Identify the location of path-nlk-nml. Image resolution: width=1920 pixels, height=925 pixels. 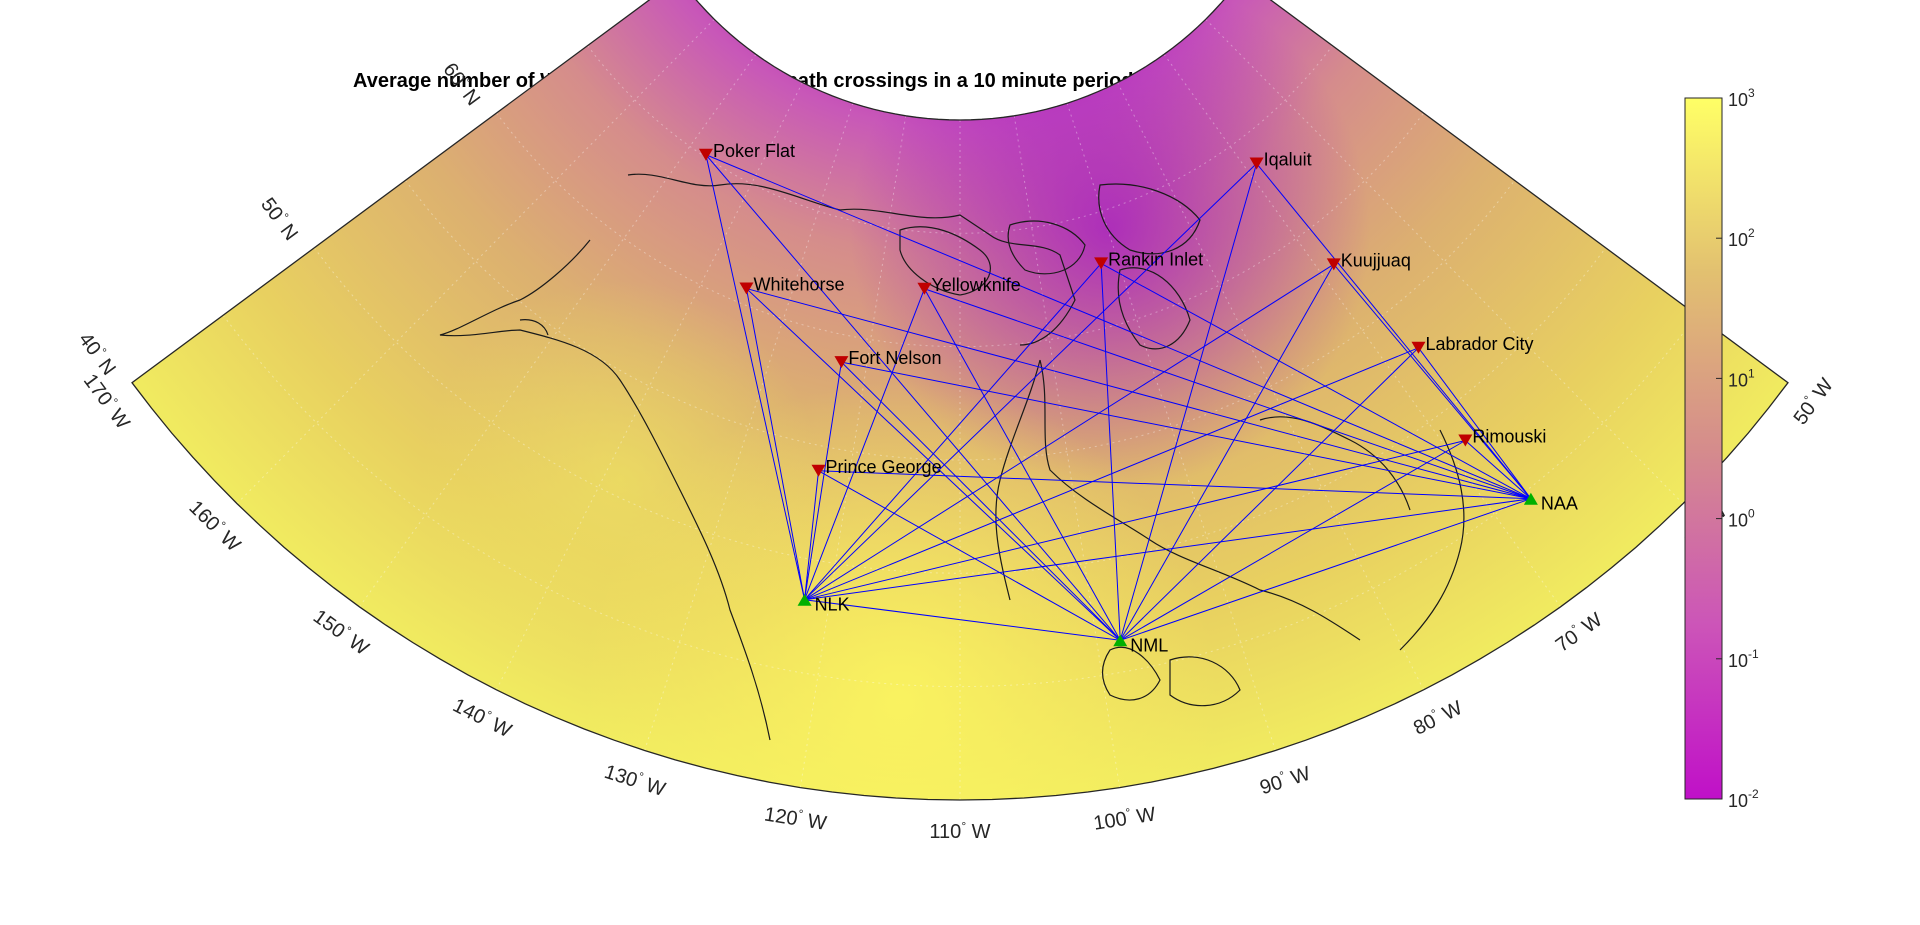
(962, 620).